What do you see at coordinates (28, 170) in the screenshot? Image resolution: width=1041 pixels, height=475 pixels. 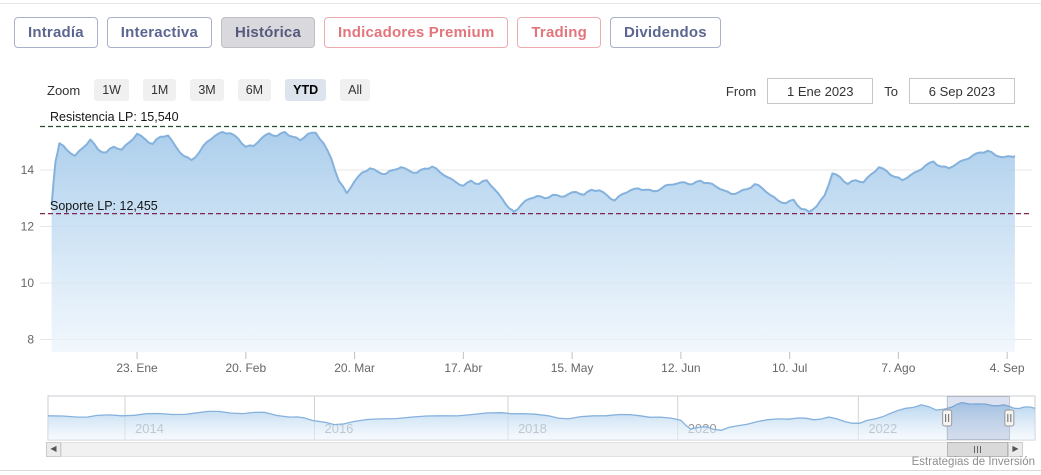 I see `y-axis-label: 14` at bounding box center [28, 170].